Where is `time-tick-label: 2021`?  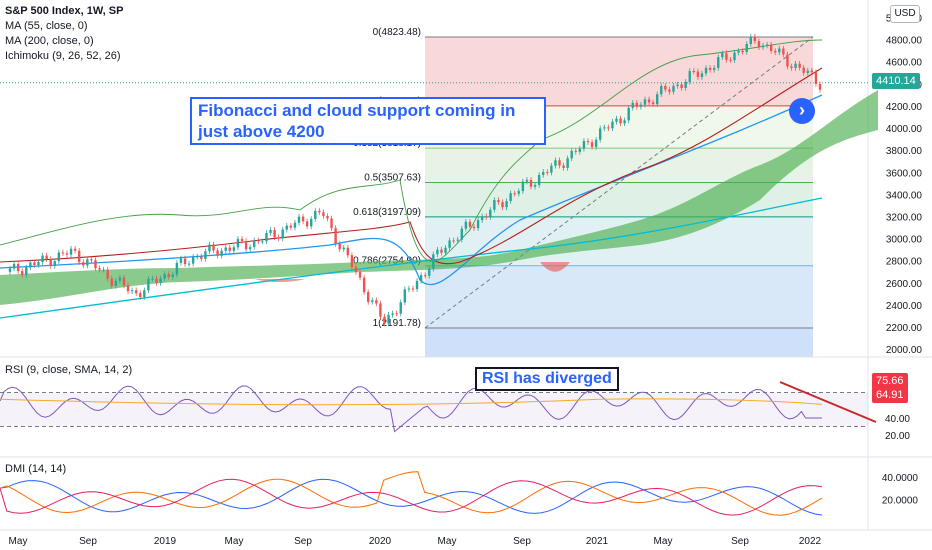
time-tick-label: 2021 is located at coordinates (597, 541).